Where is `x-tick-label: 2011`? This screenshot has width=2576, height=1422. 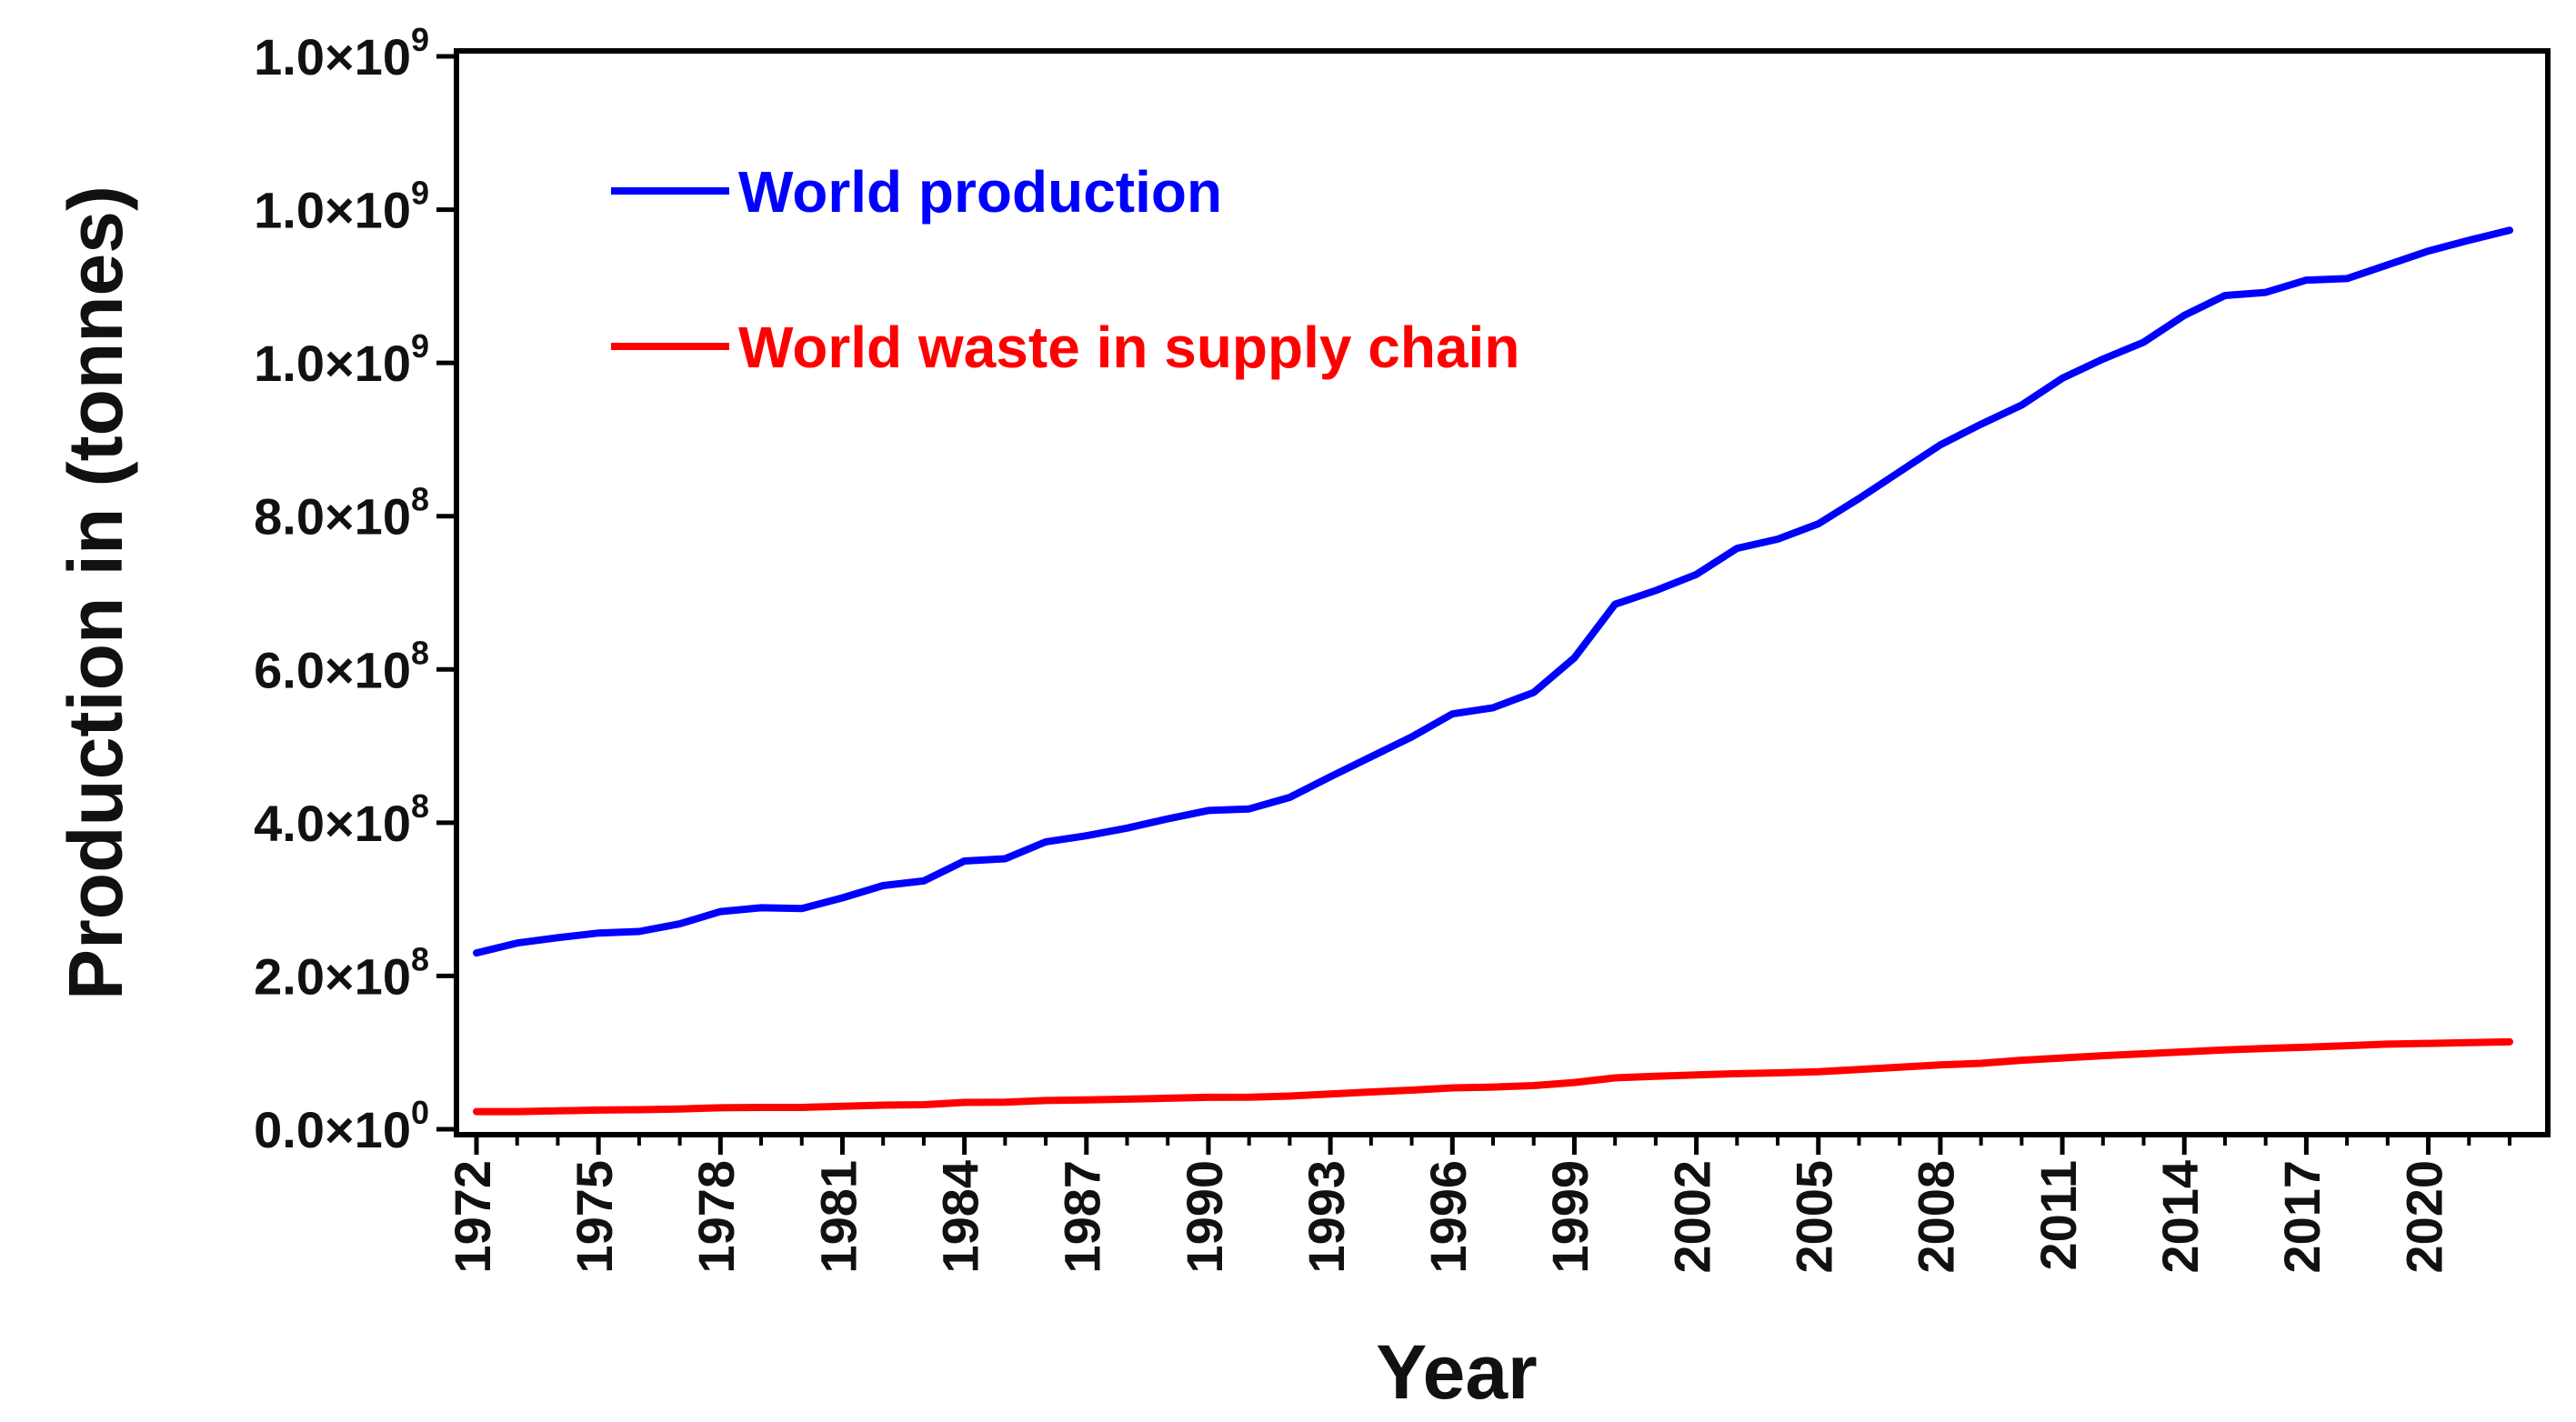
x-tick-label: 2011 is located at coordinates (2058, 1216).